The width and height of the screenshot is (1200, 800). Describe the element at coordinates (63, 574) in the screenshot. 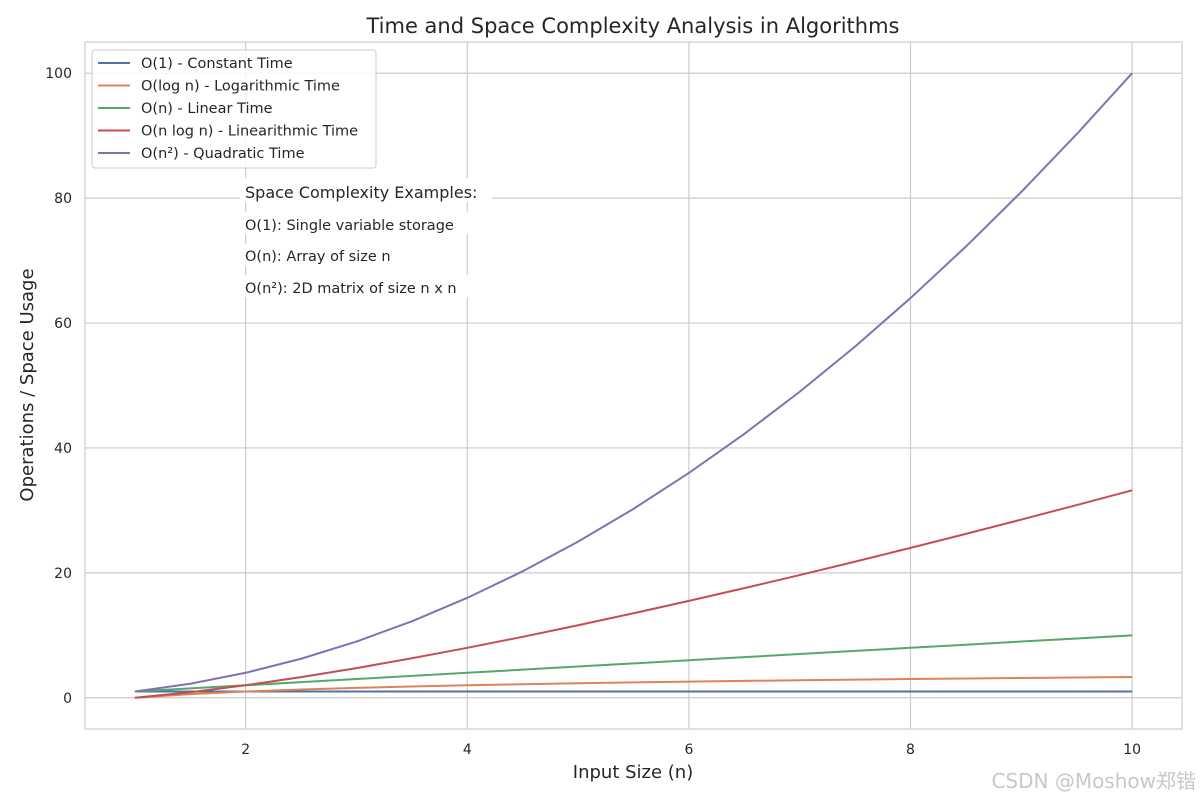

I see `y-tick-label: 20` at that location.